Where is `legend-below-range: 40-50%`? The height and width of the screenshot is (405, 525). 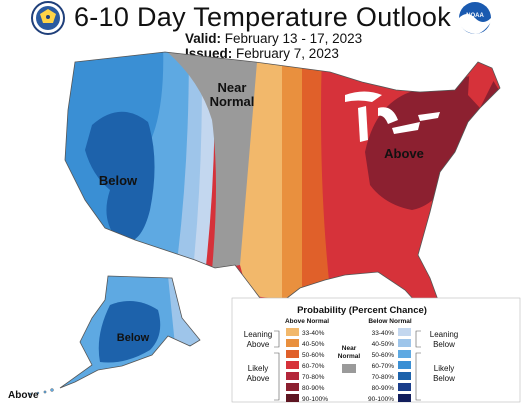 legend-below-range: 40-50% is located at coordinates (383, 344).